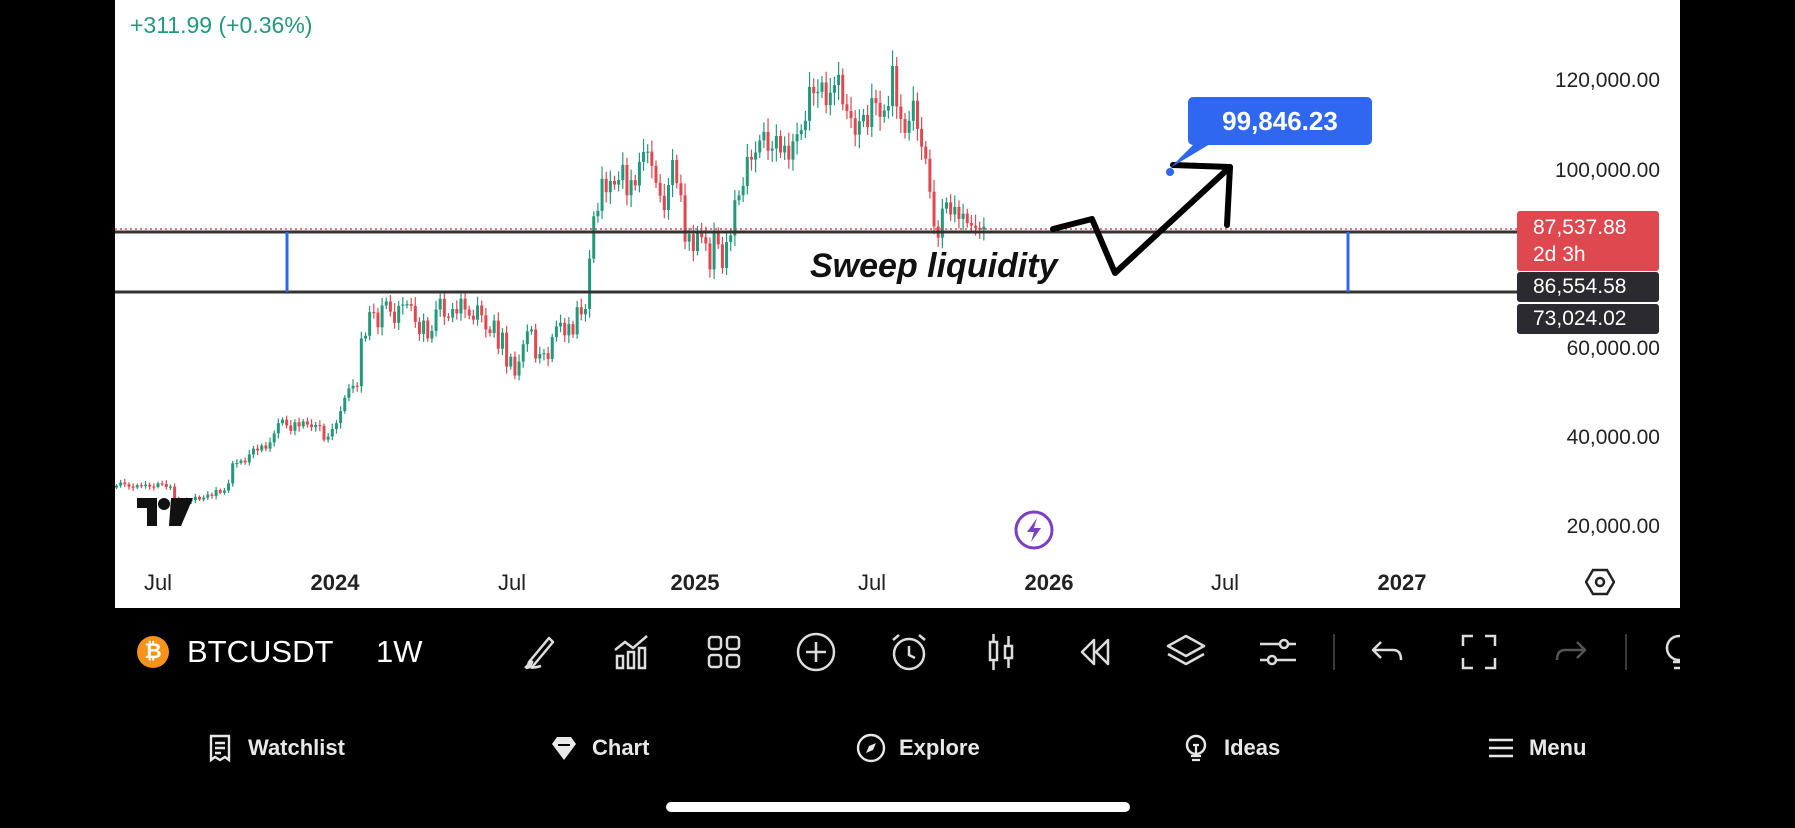 The height and width of the screenshot is (828, 1795). I want to click on bitcoin-icon: ₿, so click(153, 652).